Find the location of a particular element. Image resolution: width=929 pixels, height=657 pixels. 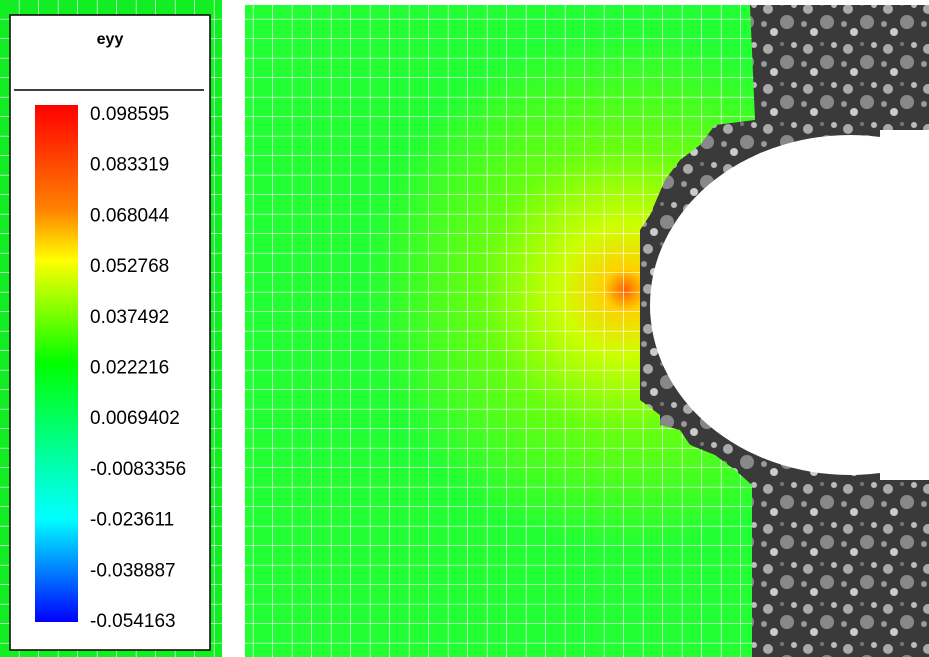

hole-edge is located at coordinates (904, 305).